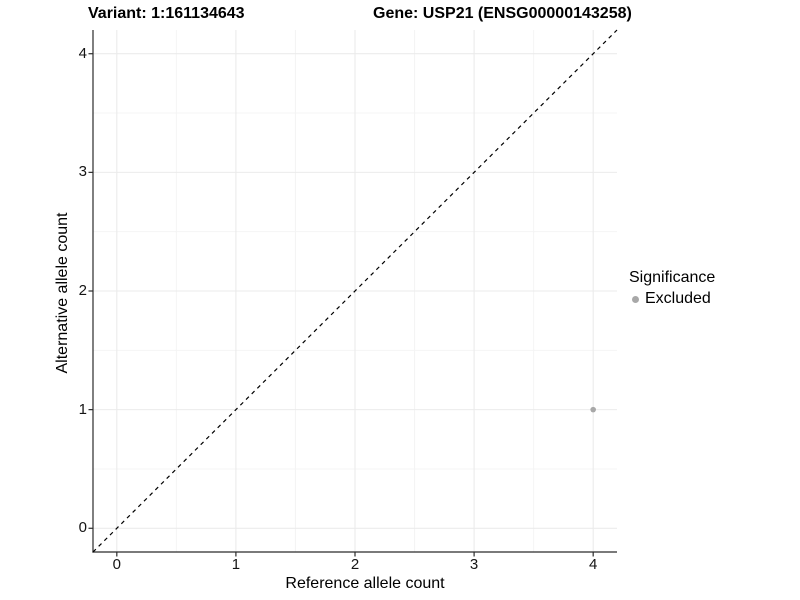 The image size is (800, 600). What do you see at coordinates (502, 13) in the screenshot?
I see `plot-title-gene: Gene: USP21 (ENSG00000143258)` at bounding box center [502, 13].